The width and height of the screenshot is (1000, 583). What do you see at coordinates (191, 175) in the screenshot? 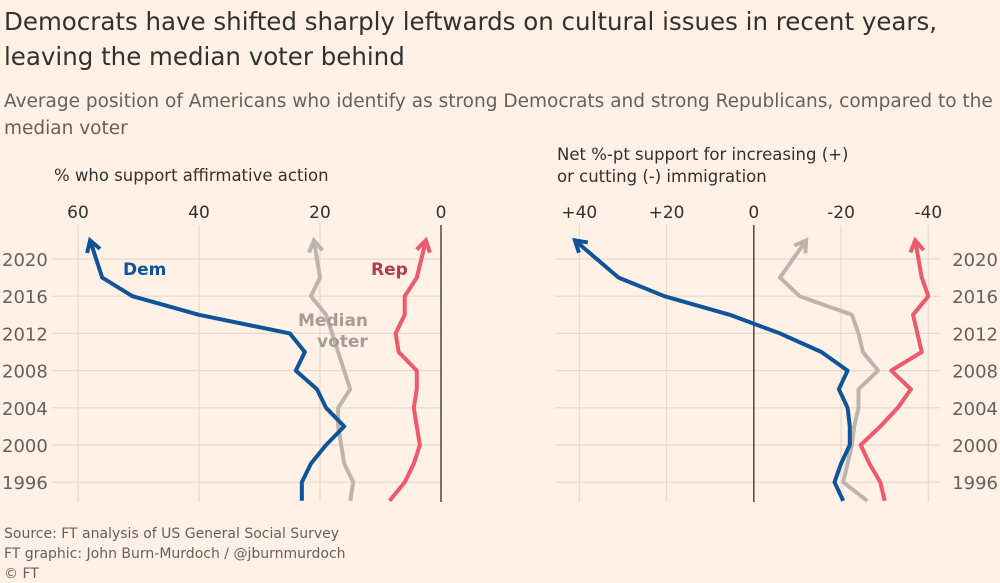
I see `left-x-axis-title: % who support affirmative action` at bounding box center [191, 175].